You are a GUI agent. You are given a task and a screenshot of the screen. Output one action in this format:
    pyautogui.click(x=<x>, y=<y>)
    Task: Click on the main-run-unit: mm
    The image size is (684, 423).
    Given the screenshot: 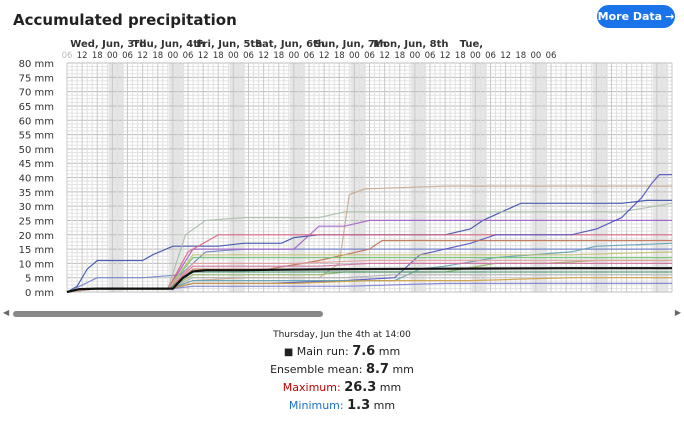 What is the action you would take?
    pyautogui.click(x=389, y=351)
    